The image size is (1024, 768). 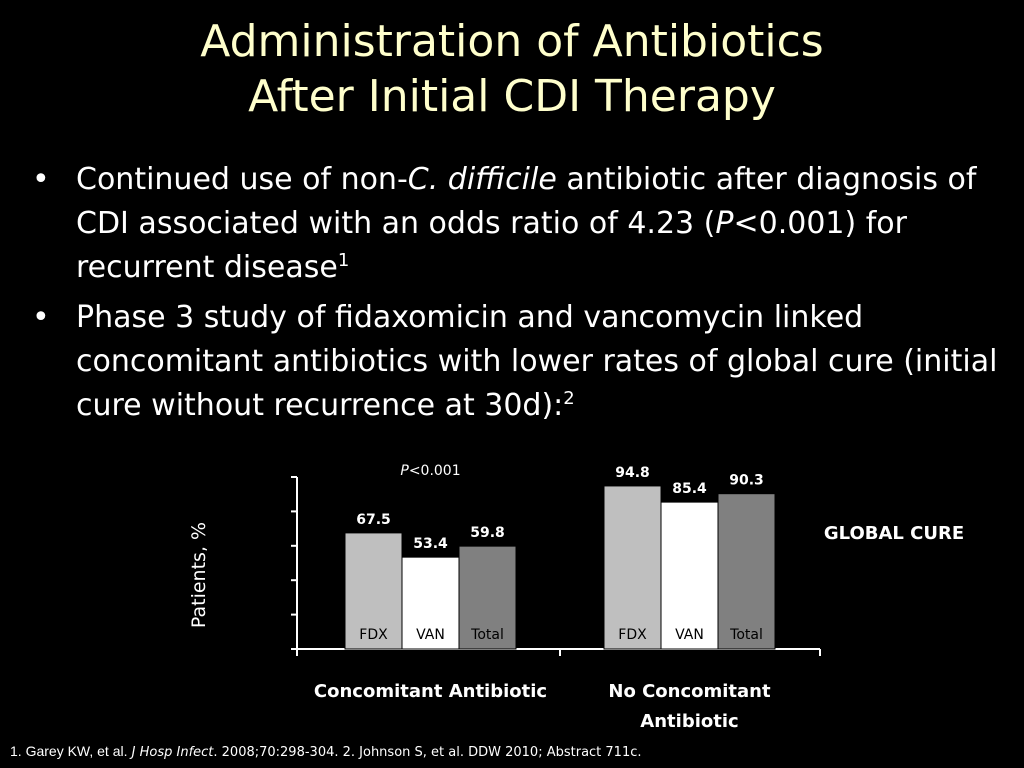 What do you see at coordinates (689, 691) in the screenshot?
I see `group-label: No Concomitant` at bounding box center [689, 691].